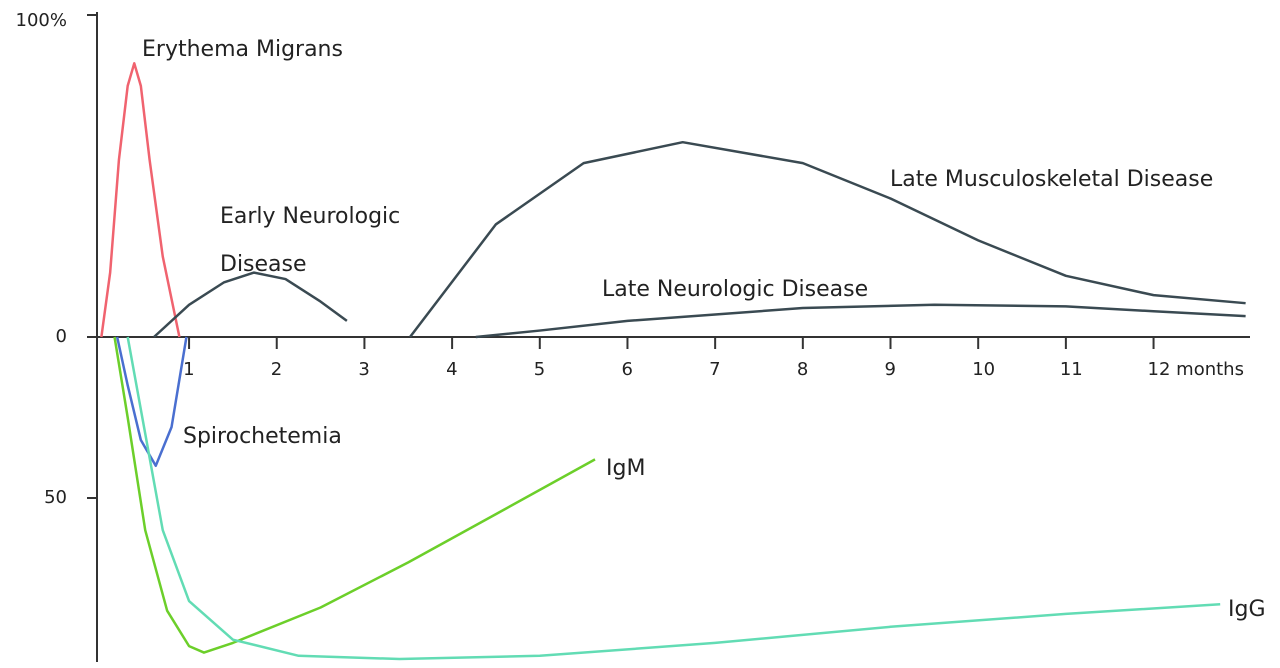 The width and height of the screenshot is (1280, 668). I want to click on series-label: IgM, so click(626, 468).